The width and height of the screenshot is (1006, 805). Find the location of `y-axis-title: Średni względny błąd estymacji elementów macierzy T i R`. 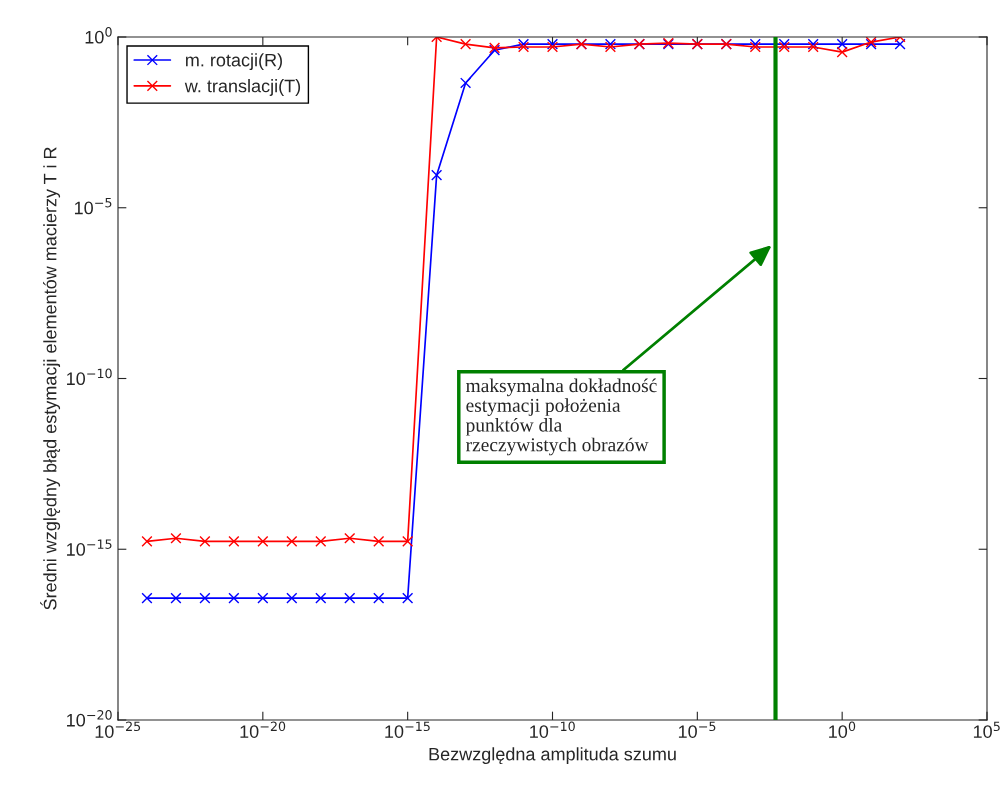

y-axis-title: Średni względny błąd estymacji elementów macierzy T i R is located at coordinates (50, 378).